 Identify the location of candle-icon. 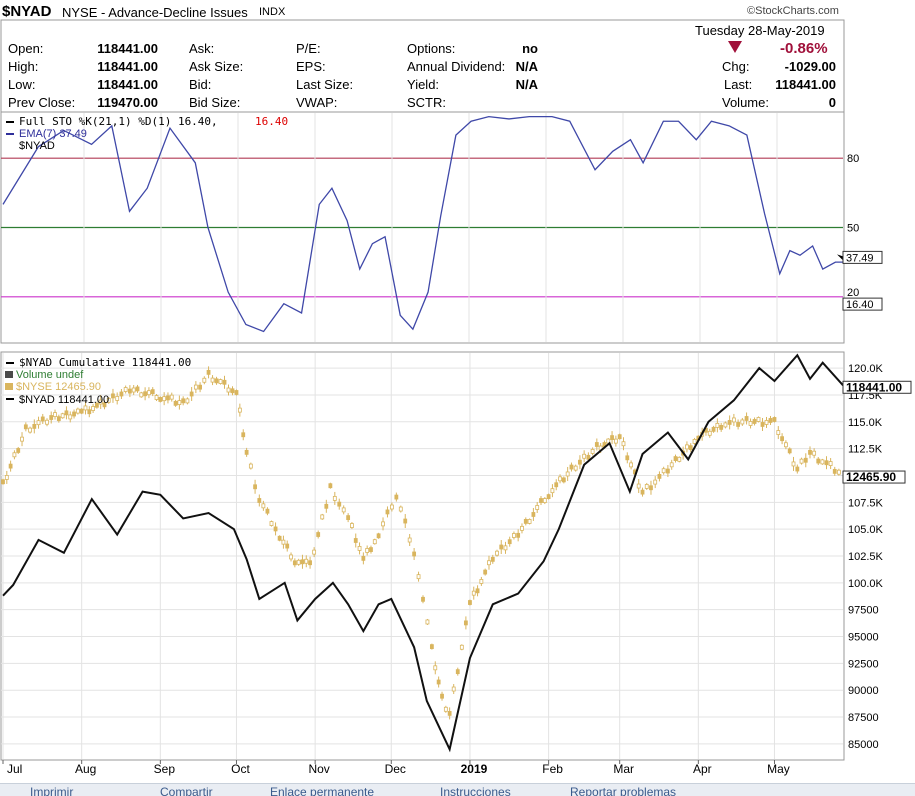
(9, 386).